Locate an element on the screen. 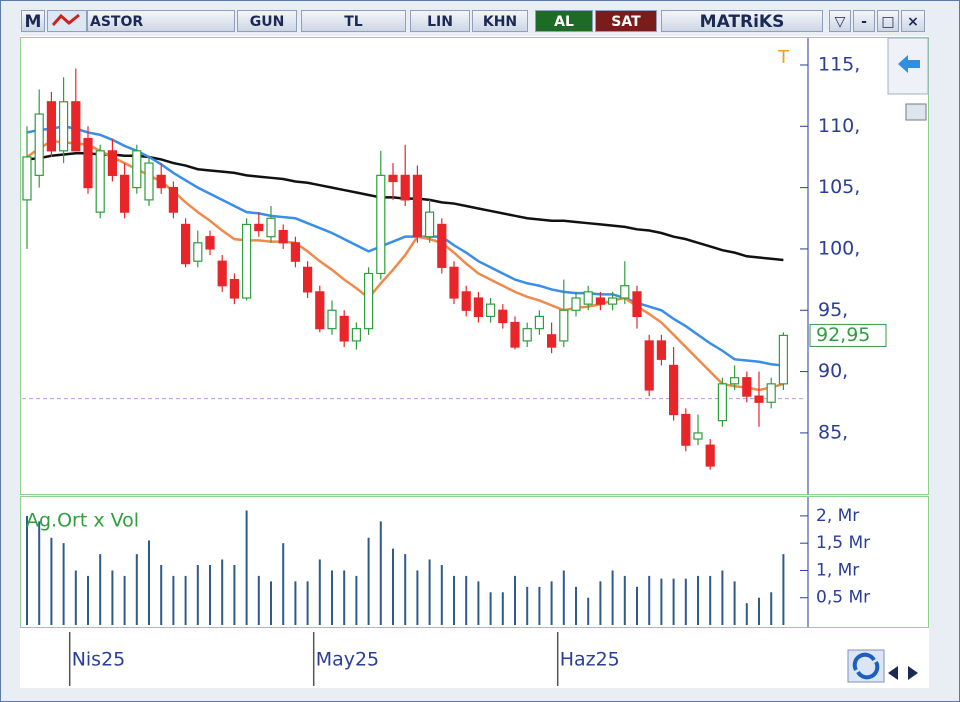 Image resolution: width=960 pixels, height=702 pixels. panel-button is located at coordinates (916, 112).